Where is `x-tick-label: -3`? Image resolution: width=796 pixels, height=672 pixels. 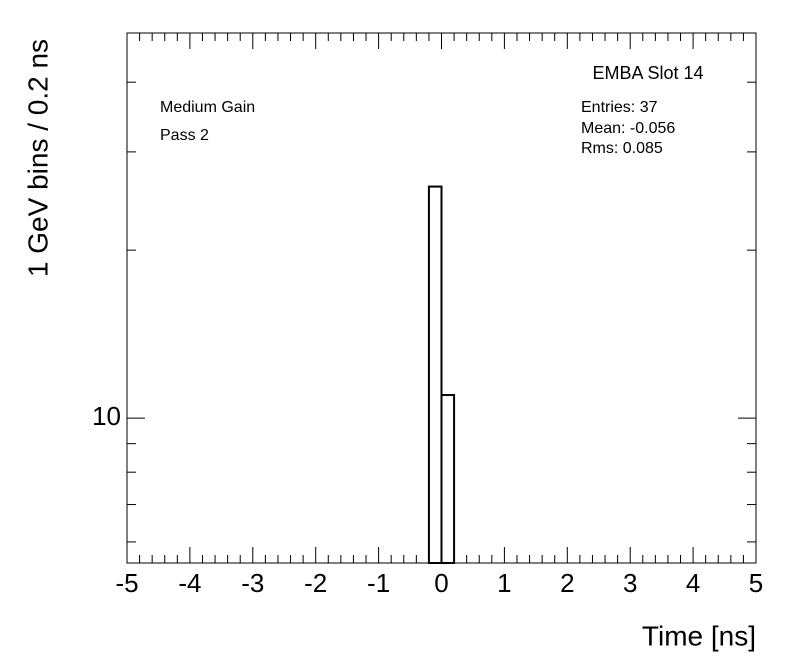 x-tick-label: -3 is located at coordinates (252, 583).